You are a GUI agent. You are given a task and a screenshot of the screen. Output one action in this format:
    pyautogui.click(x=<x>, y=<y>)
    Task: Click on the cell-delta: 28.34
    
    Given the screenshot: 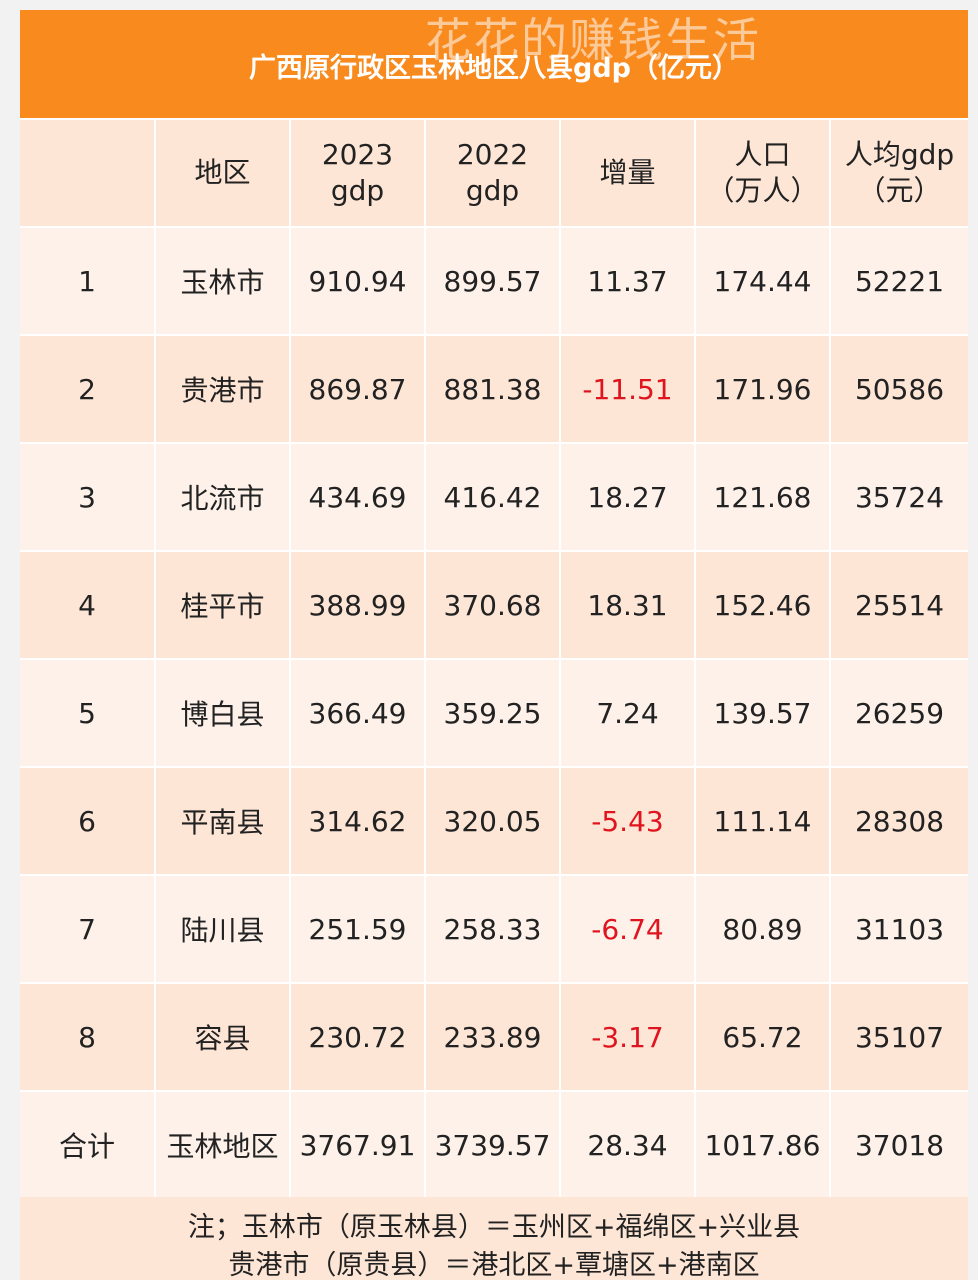 What is the action you would take?
    pyautogui.click(x=627, y=1144)
    